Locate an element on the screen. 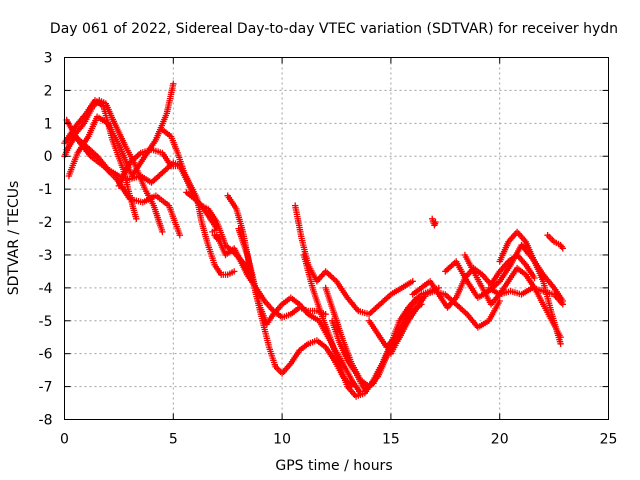 The image size is (640, 480). y-tick-label: -7 is located at coordinates (46, 388).